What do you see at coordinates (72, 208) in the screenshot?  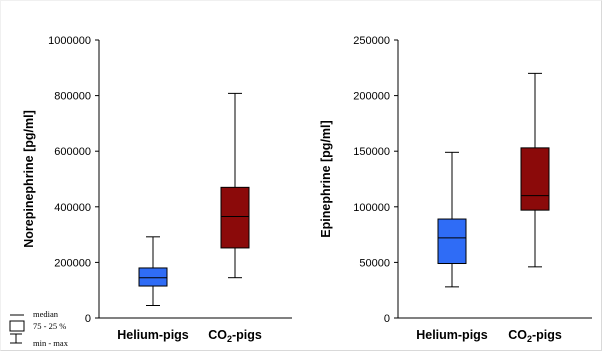 I see `y-tick-label: 400000` at bounding box center [72, 208].